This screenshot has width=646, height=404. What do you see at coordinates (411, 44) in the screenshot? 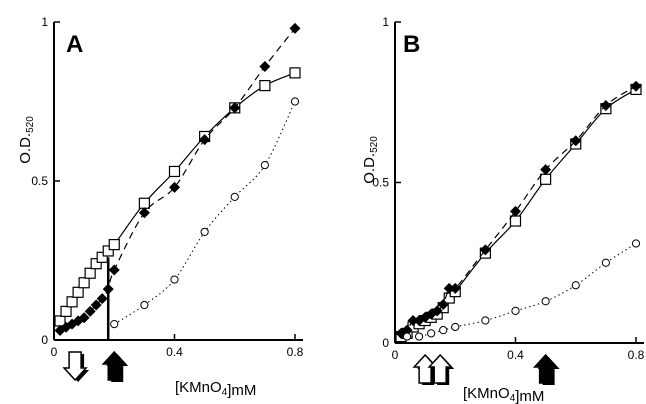
I see `panel-label: B` at bounding box center [411, 44].